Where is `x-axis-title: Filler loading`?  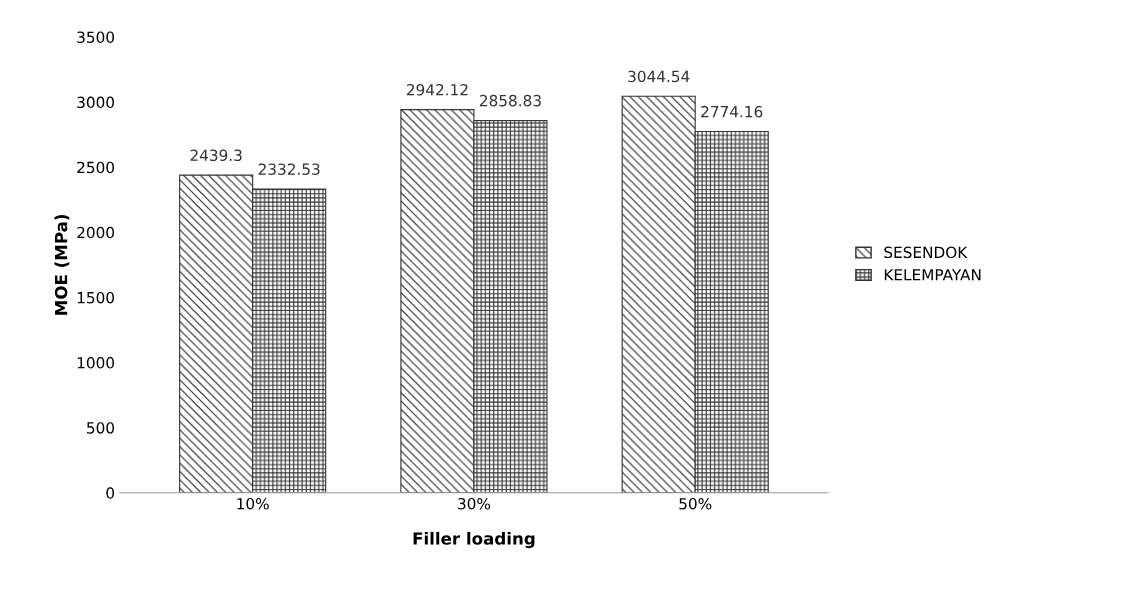
x-axis-title: Filler loading is located at coordinates (474, 540).